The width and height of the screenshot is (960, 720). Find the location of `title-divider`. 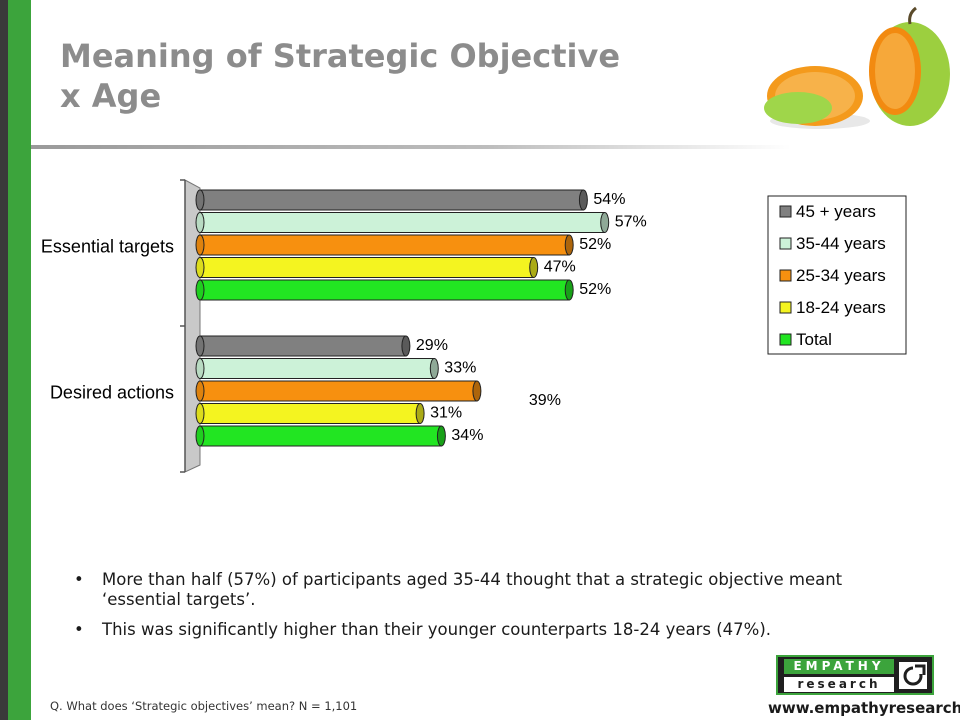

title-divider is located at coordinates (411, 147).